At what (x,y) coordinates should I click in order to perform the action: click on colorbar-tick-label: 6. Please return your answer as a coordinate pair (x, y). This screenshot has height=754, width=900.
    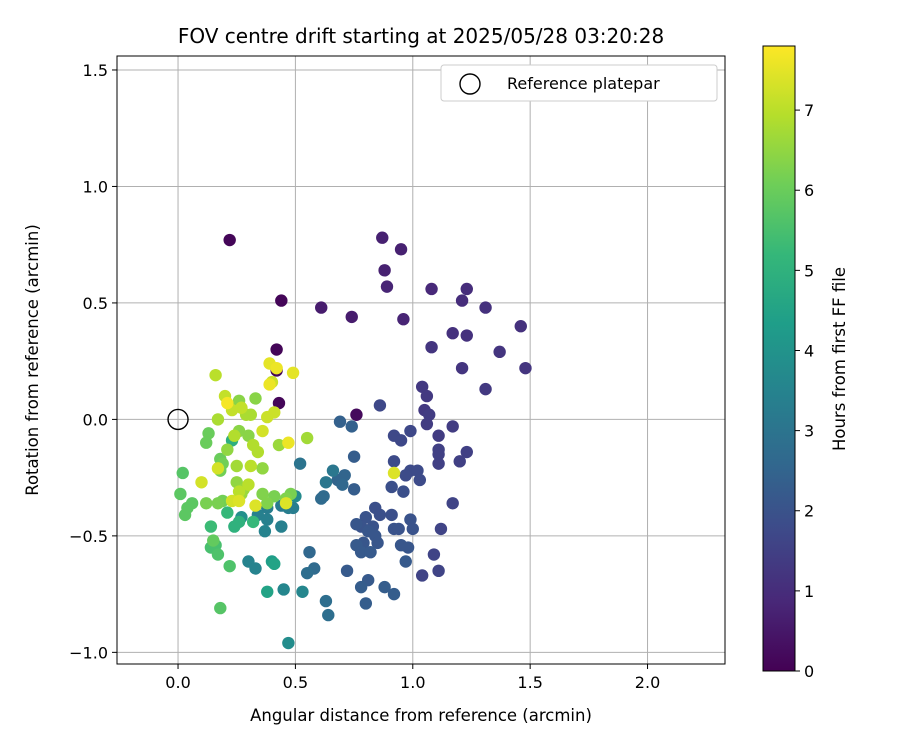
    Looking at the image, I should click on (809, 190).